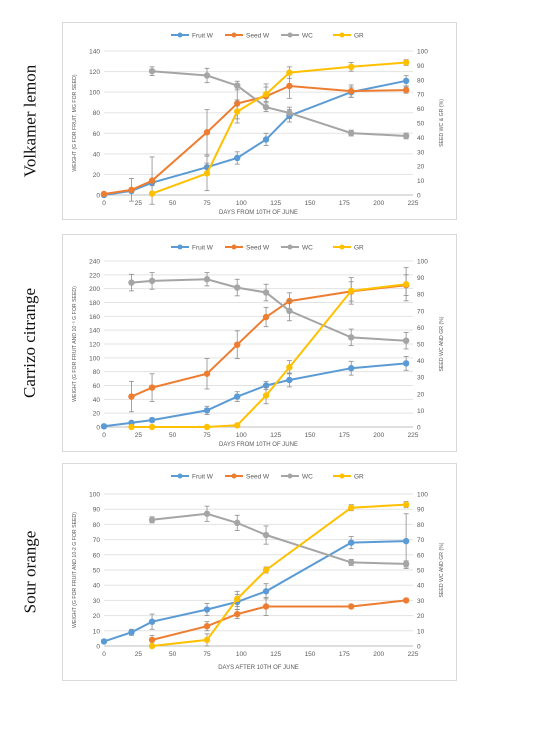 The image size is (544, 742). Describe the element at coordinates (421, 181) in the screenshot. I see `y2-tick-label: 10` at that location.